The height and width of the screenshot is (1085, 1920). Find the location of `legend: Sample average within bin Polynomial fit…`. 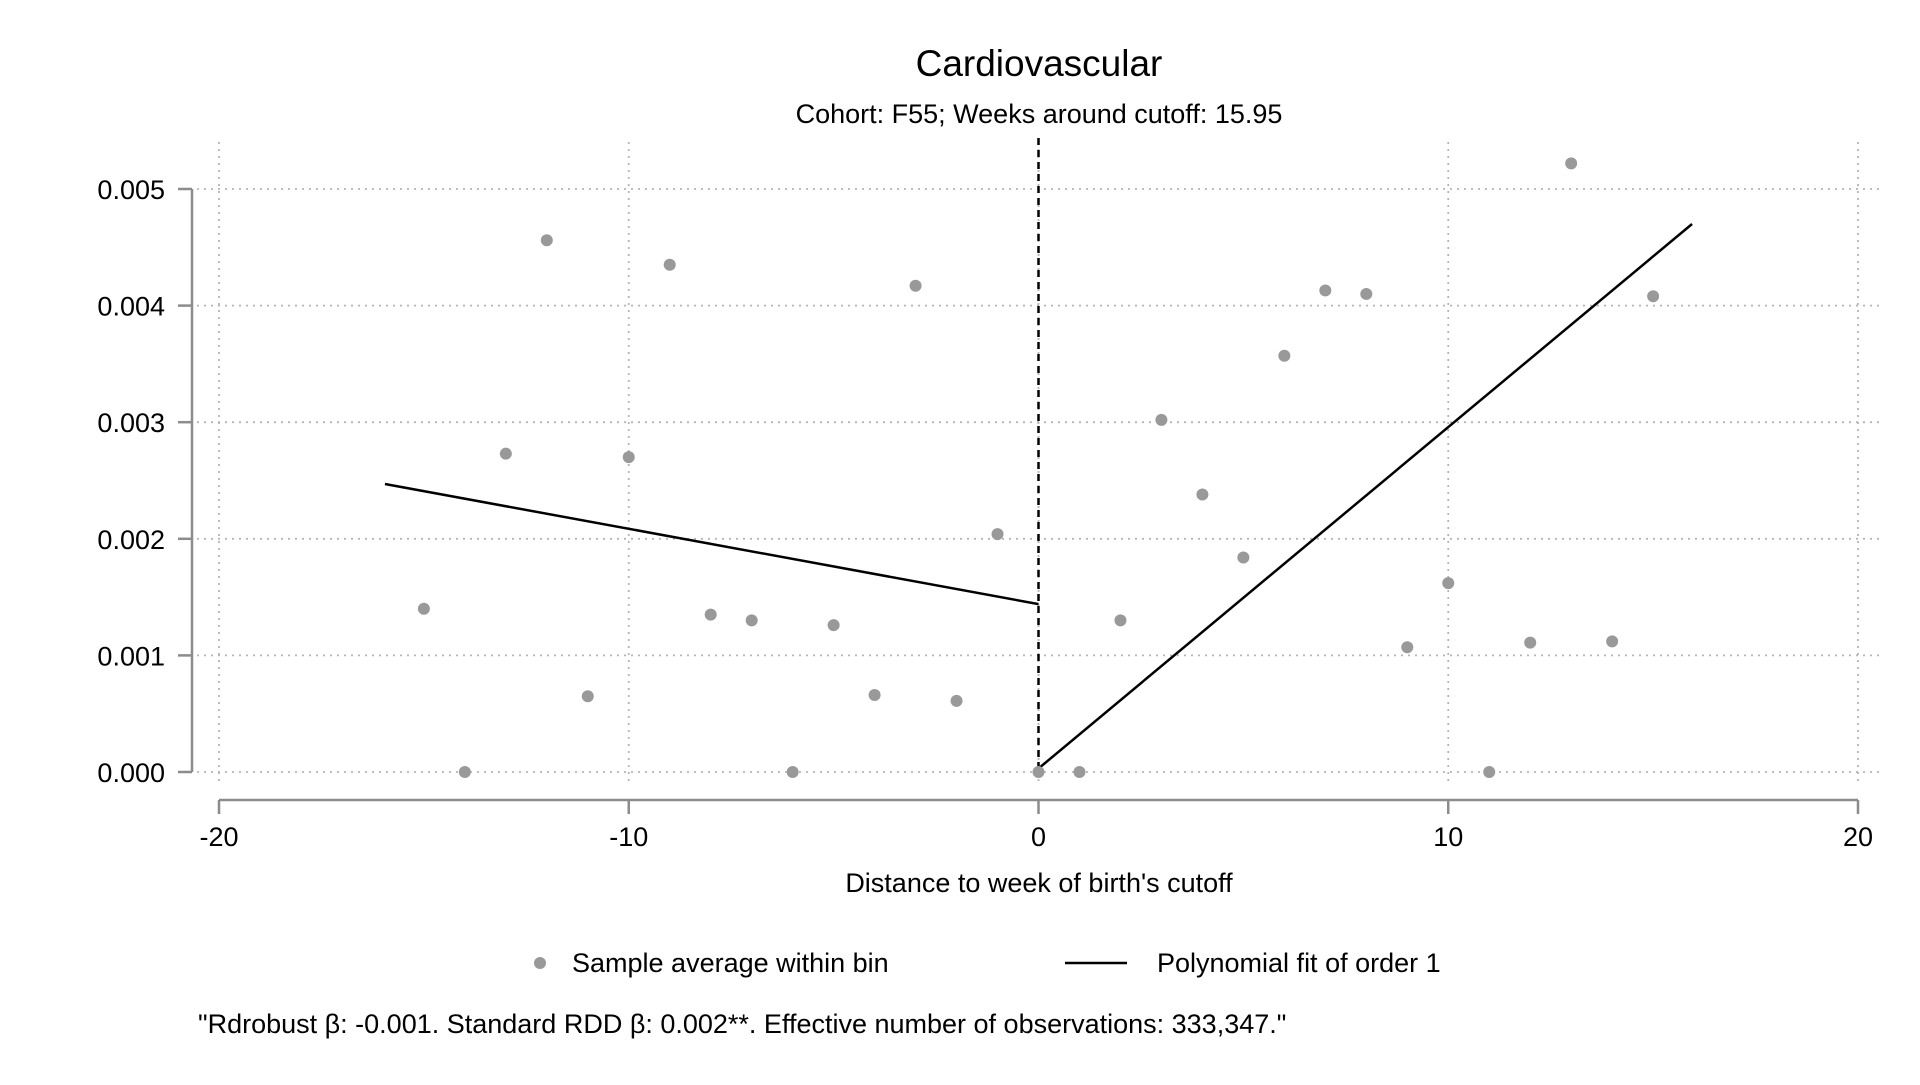

legend: Sample average within bin Polynomial fit… is located at coordinates (987, 963).